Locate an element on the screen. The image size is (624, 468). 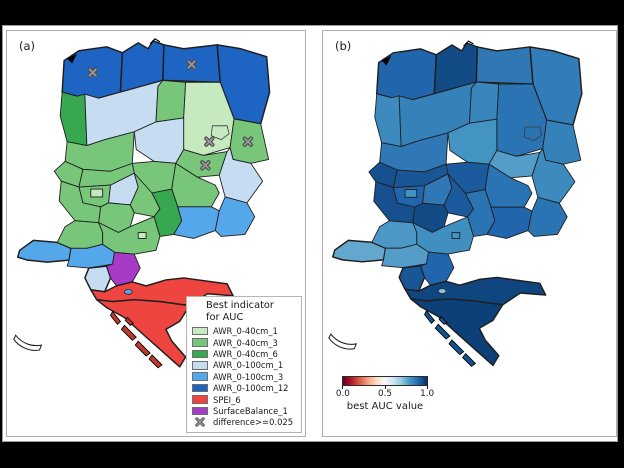
legend-item-SurfaceBalance_1: SurfaceBalance_1 is located at coordinates (244, 410).